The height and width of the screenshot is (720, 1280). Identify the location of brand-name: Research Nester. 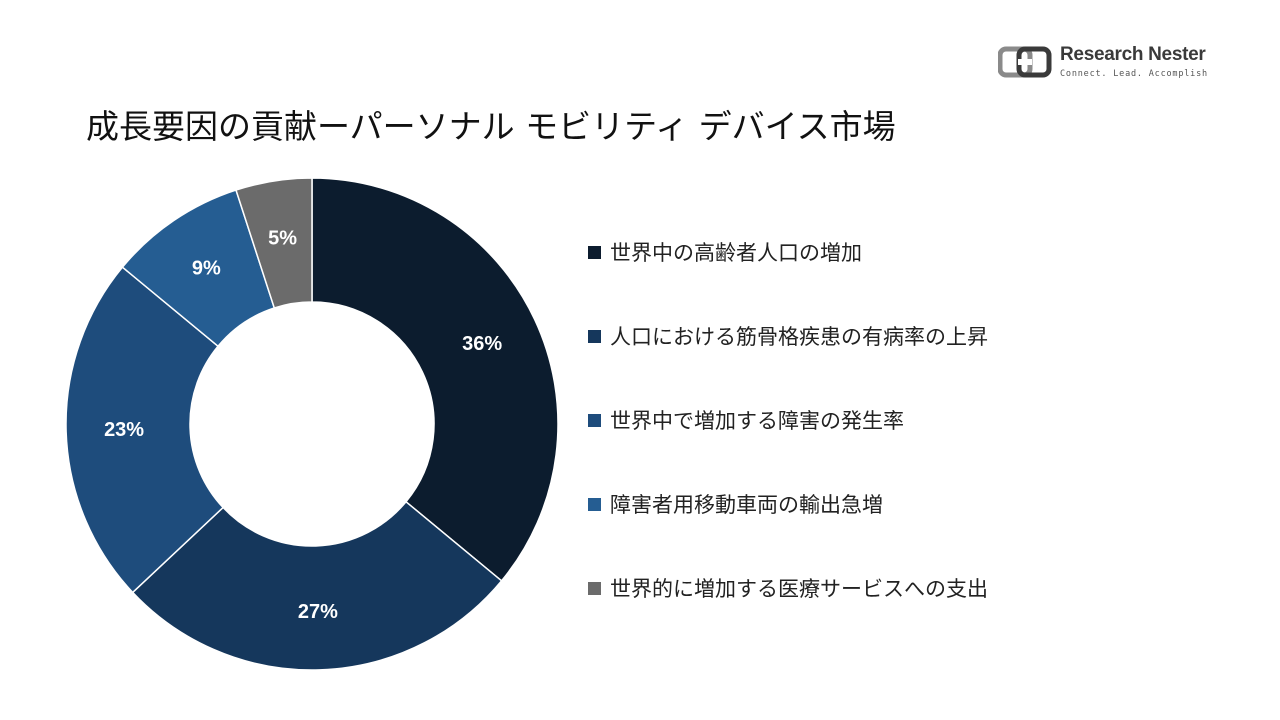
(1133, 54).